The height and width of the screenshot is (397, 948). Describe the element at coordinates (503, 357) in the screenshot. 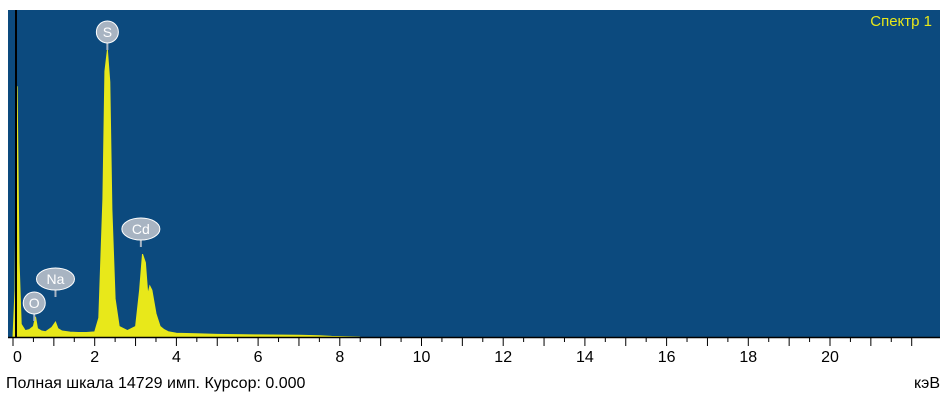

I see `x-tick-label: 12` at that location.